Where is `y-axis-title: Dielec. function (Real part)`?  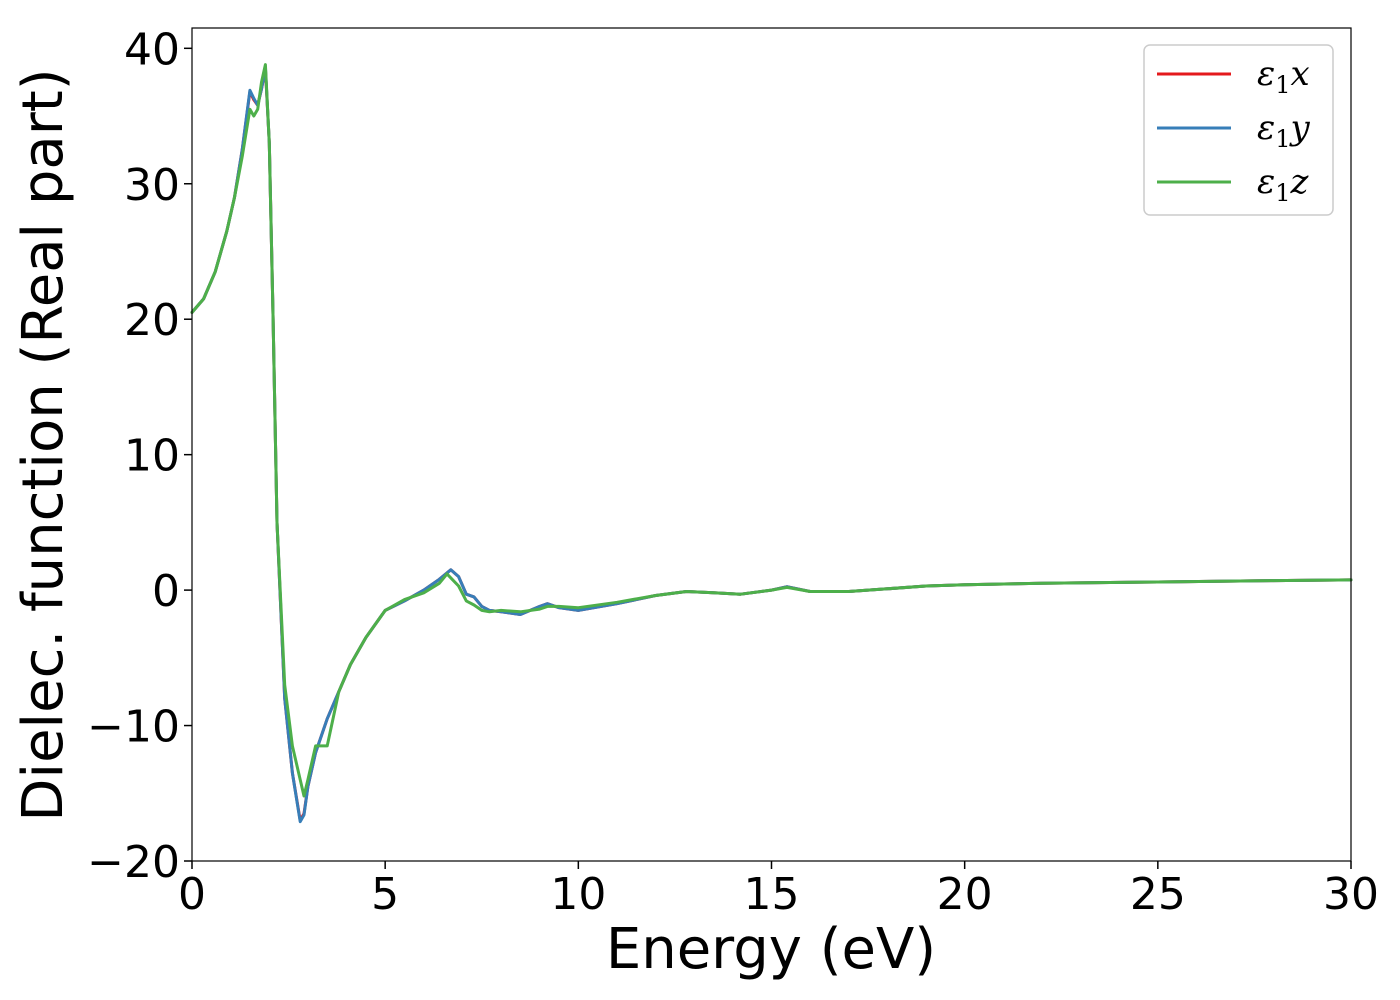
y-axis-title: Dielec. function (Real part) is located at coordinates (43, 444).